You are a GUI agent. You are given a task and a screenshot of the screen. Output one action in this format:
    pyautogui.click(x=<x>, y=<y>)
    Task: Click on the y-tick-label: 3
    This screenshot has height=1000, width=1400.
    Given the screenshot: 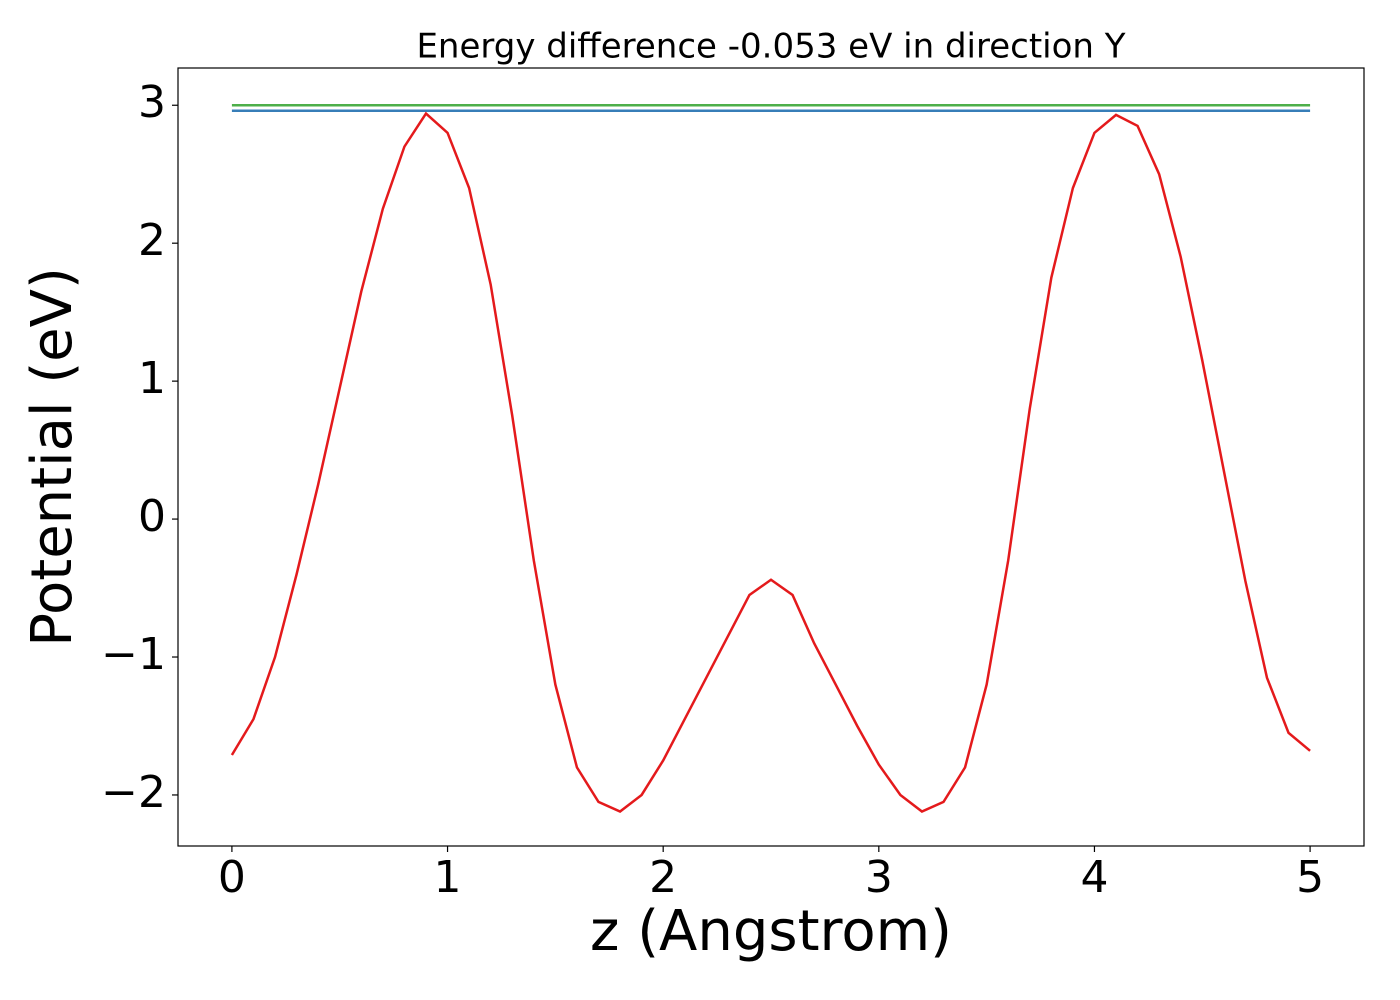 What is the action you would take?
    pyautogui.click(x=152, y=102)
    